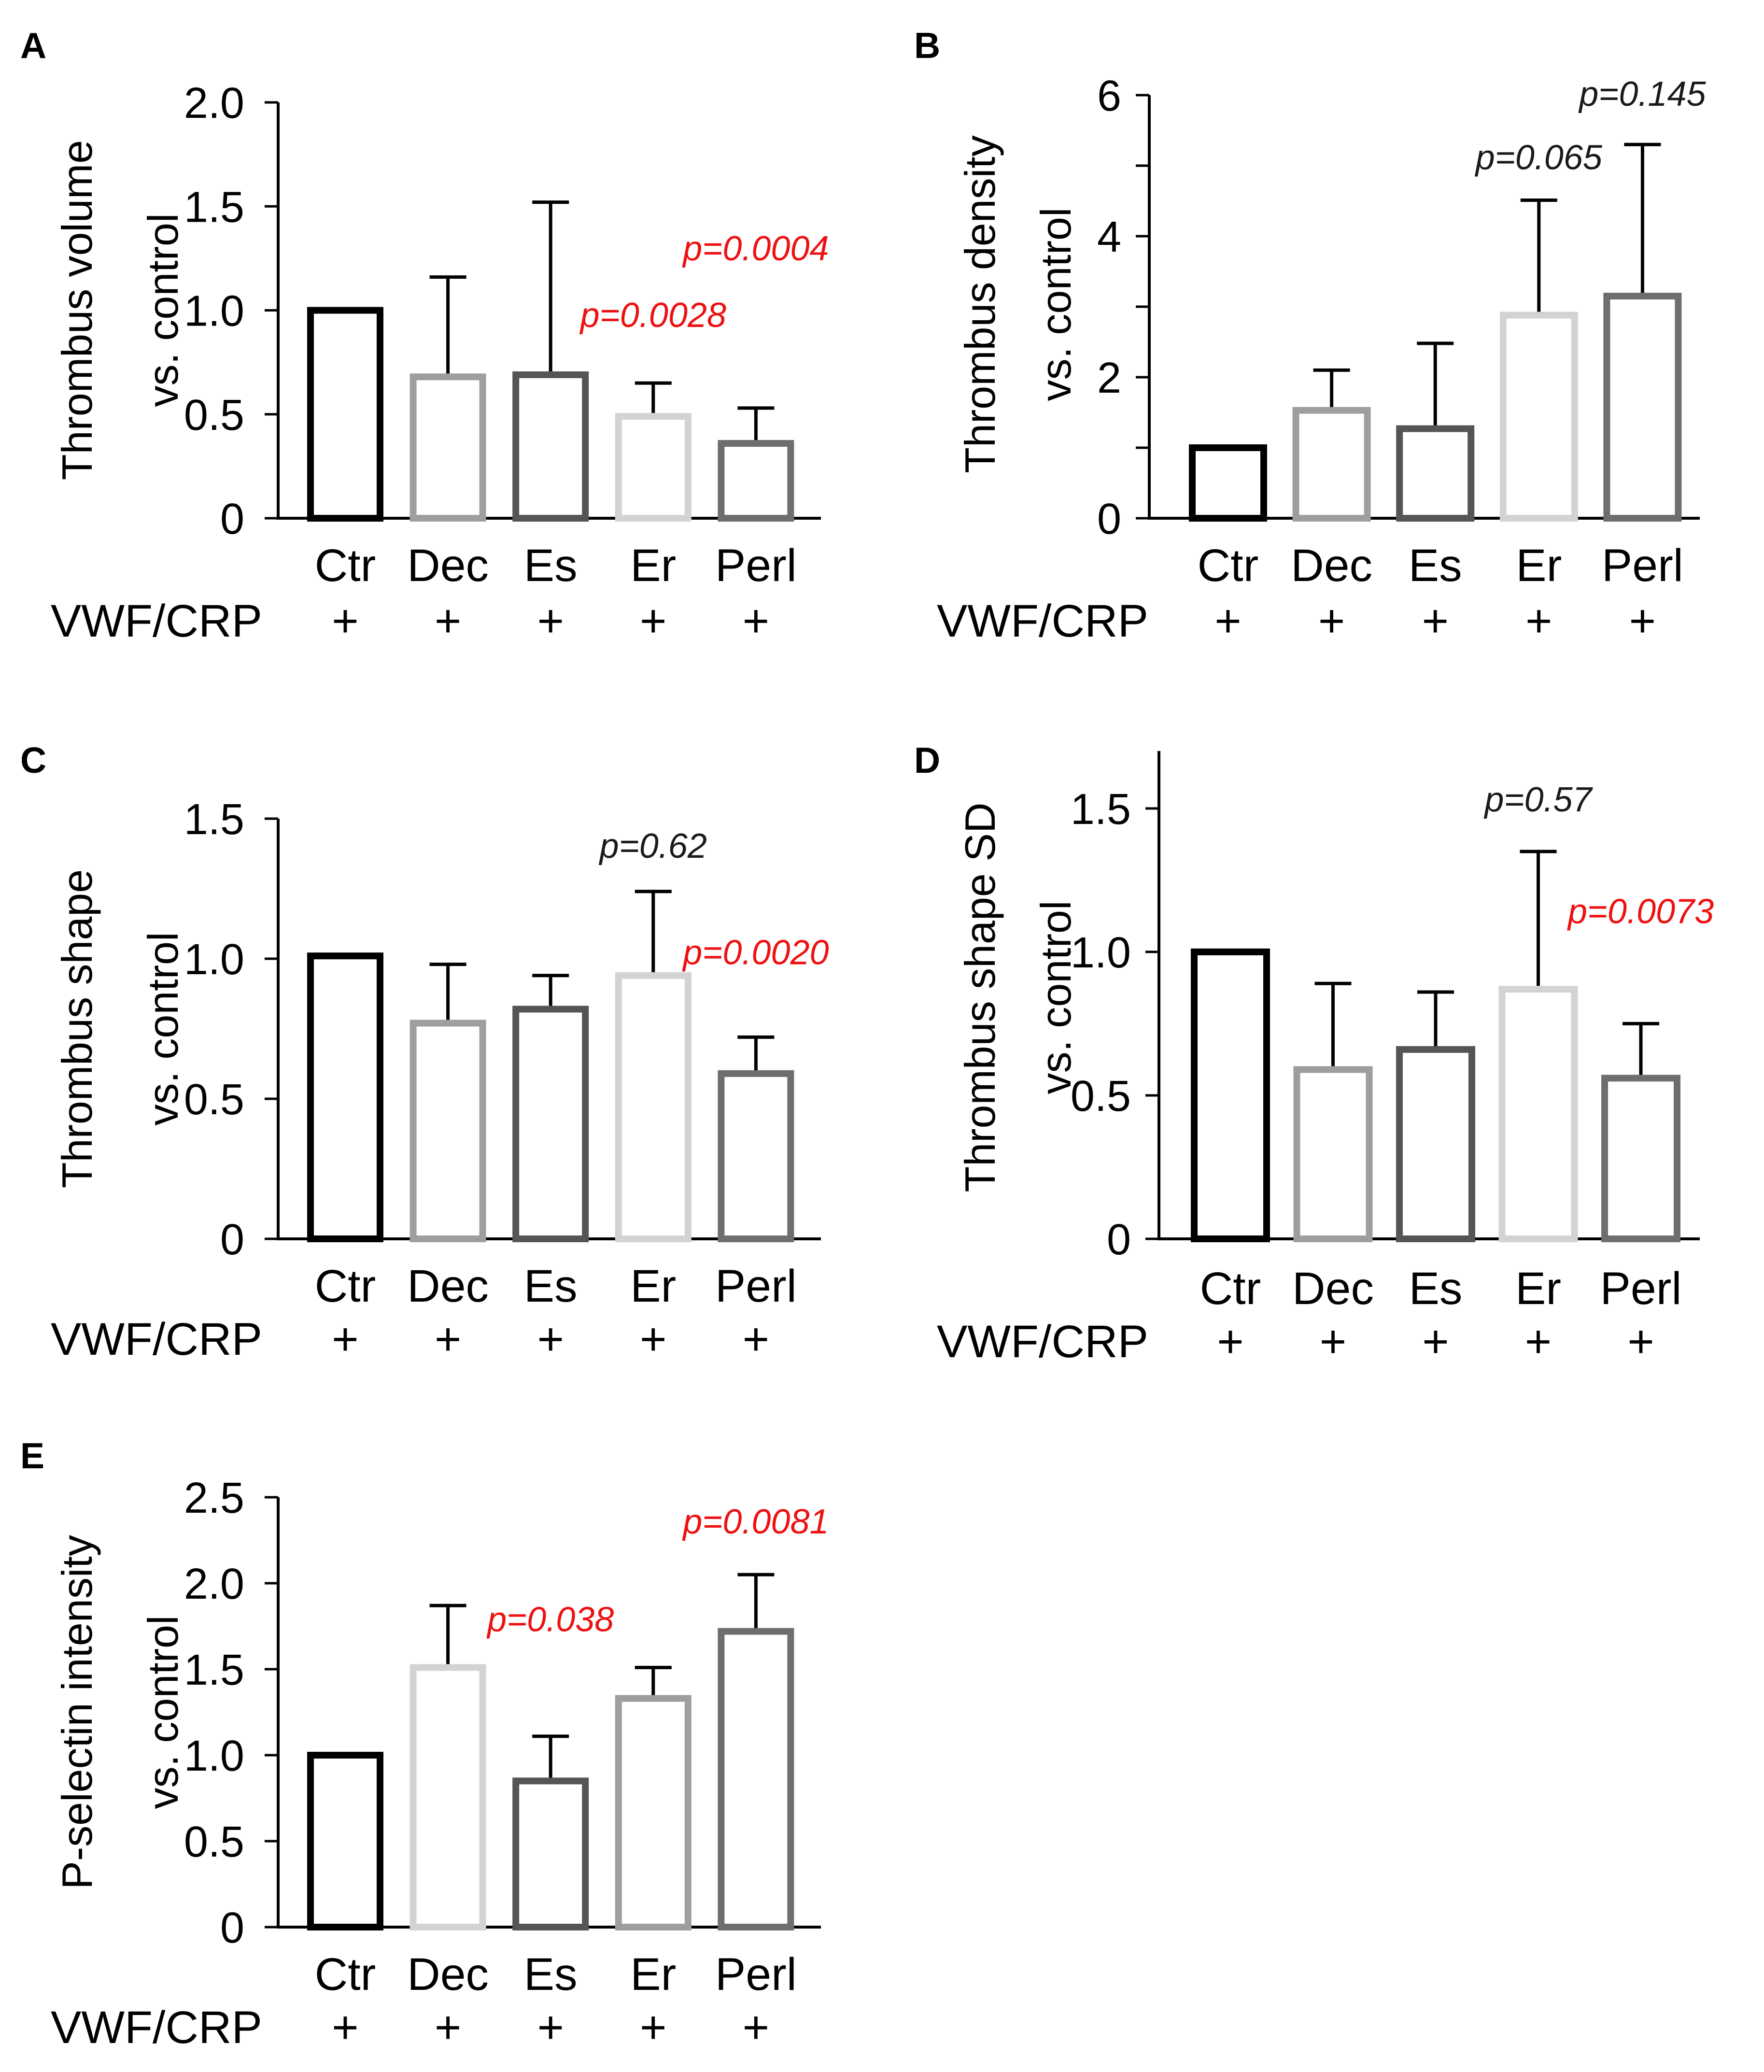 The height and width of the screenshot is (2072, 1764). I want to click on bar-c-ctr, so click(345, 1097).